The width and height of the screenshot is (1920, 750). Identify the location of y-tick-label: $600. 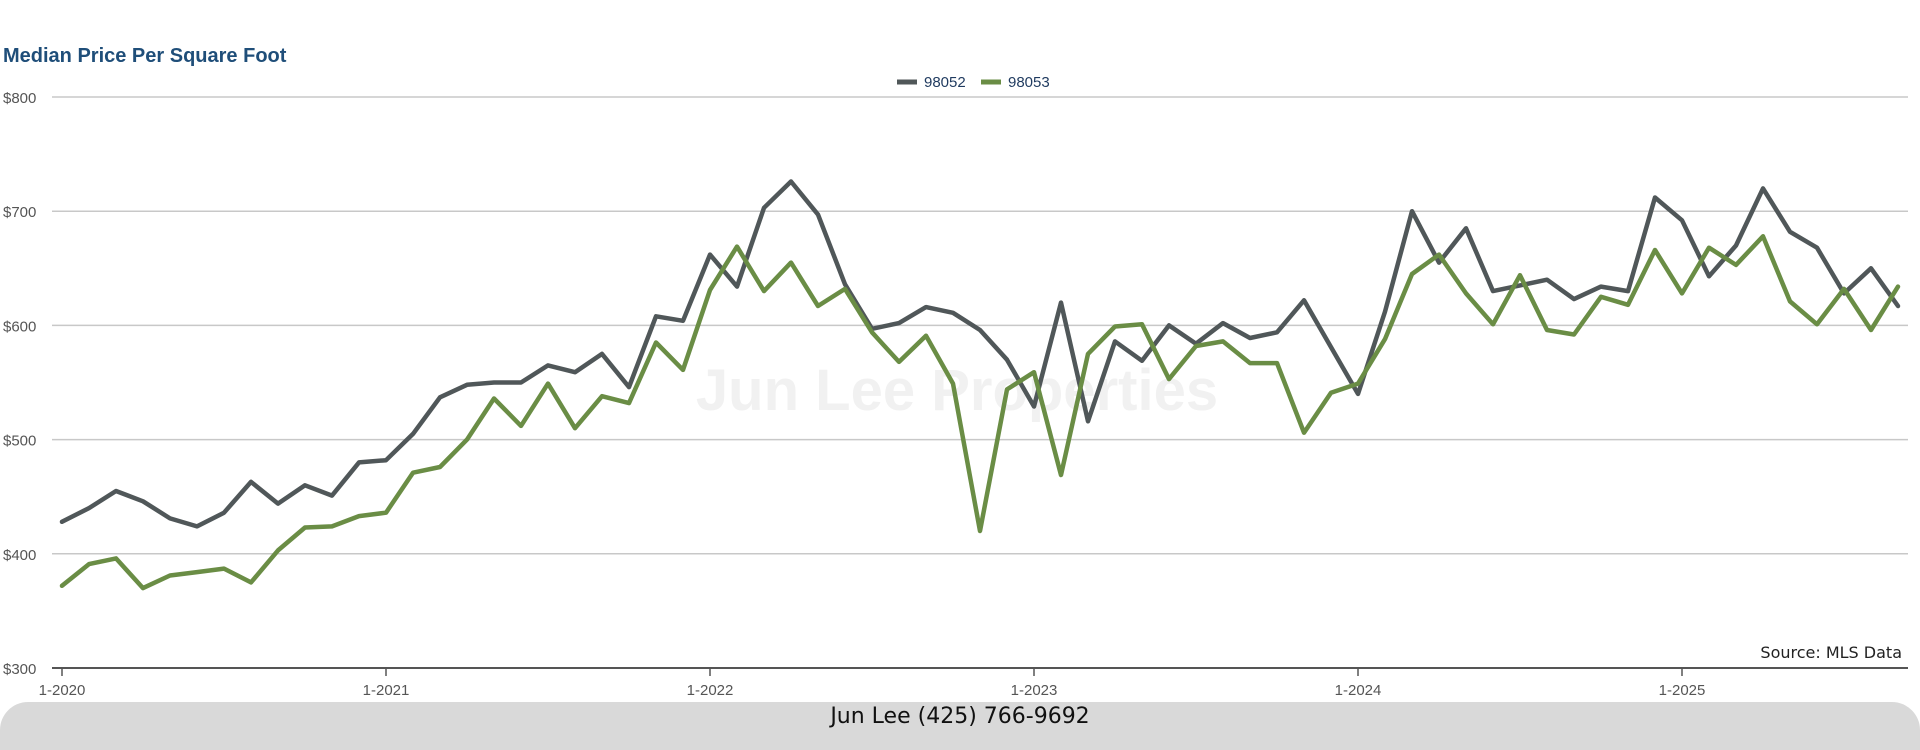
(19, 326).